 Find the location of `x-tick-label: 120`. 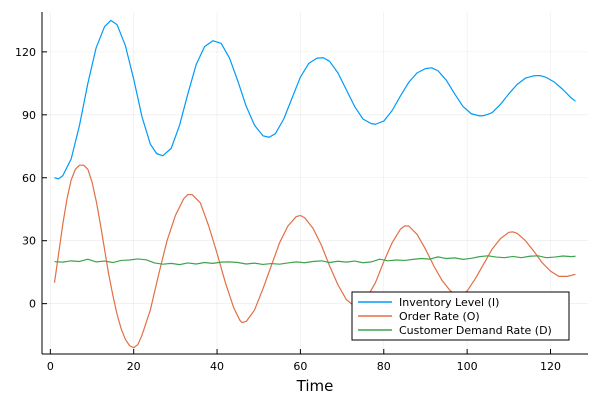

x-tick-label: 120 is located at coordinates (550, 366).